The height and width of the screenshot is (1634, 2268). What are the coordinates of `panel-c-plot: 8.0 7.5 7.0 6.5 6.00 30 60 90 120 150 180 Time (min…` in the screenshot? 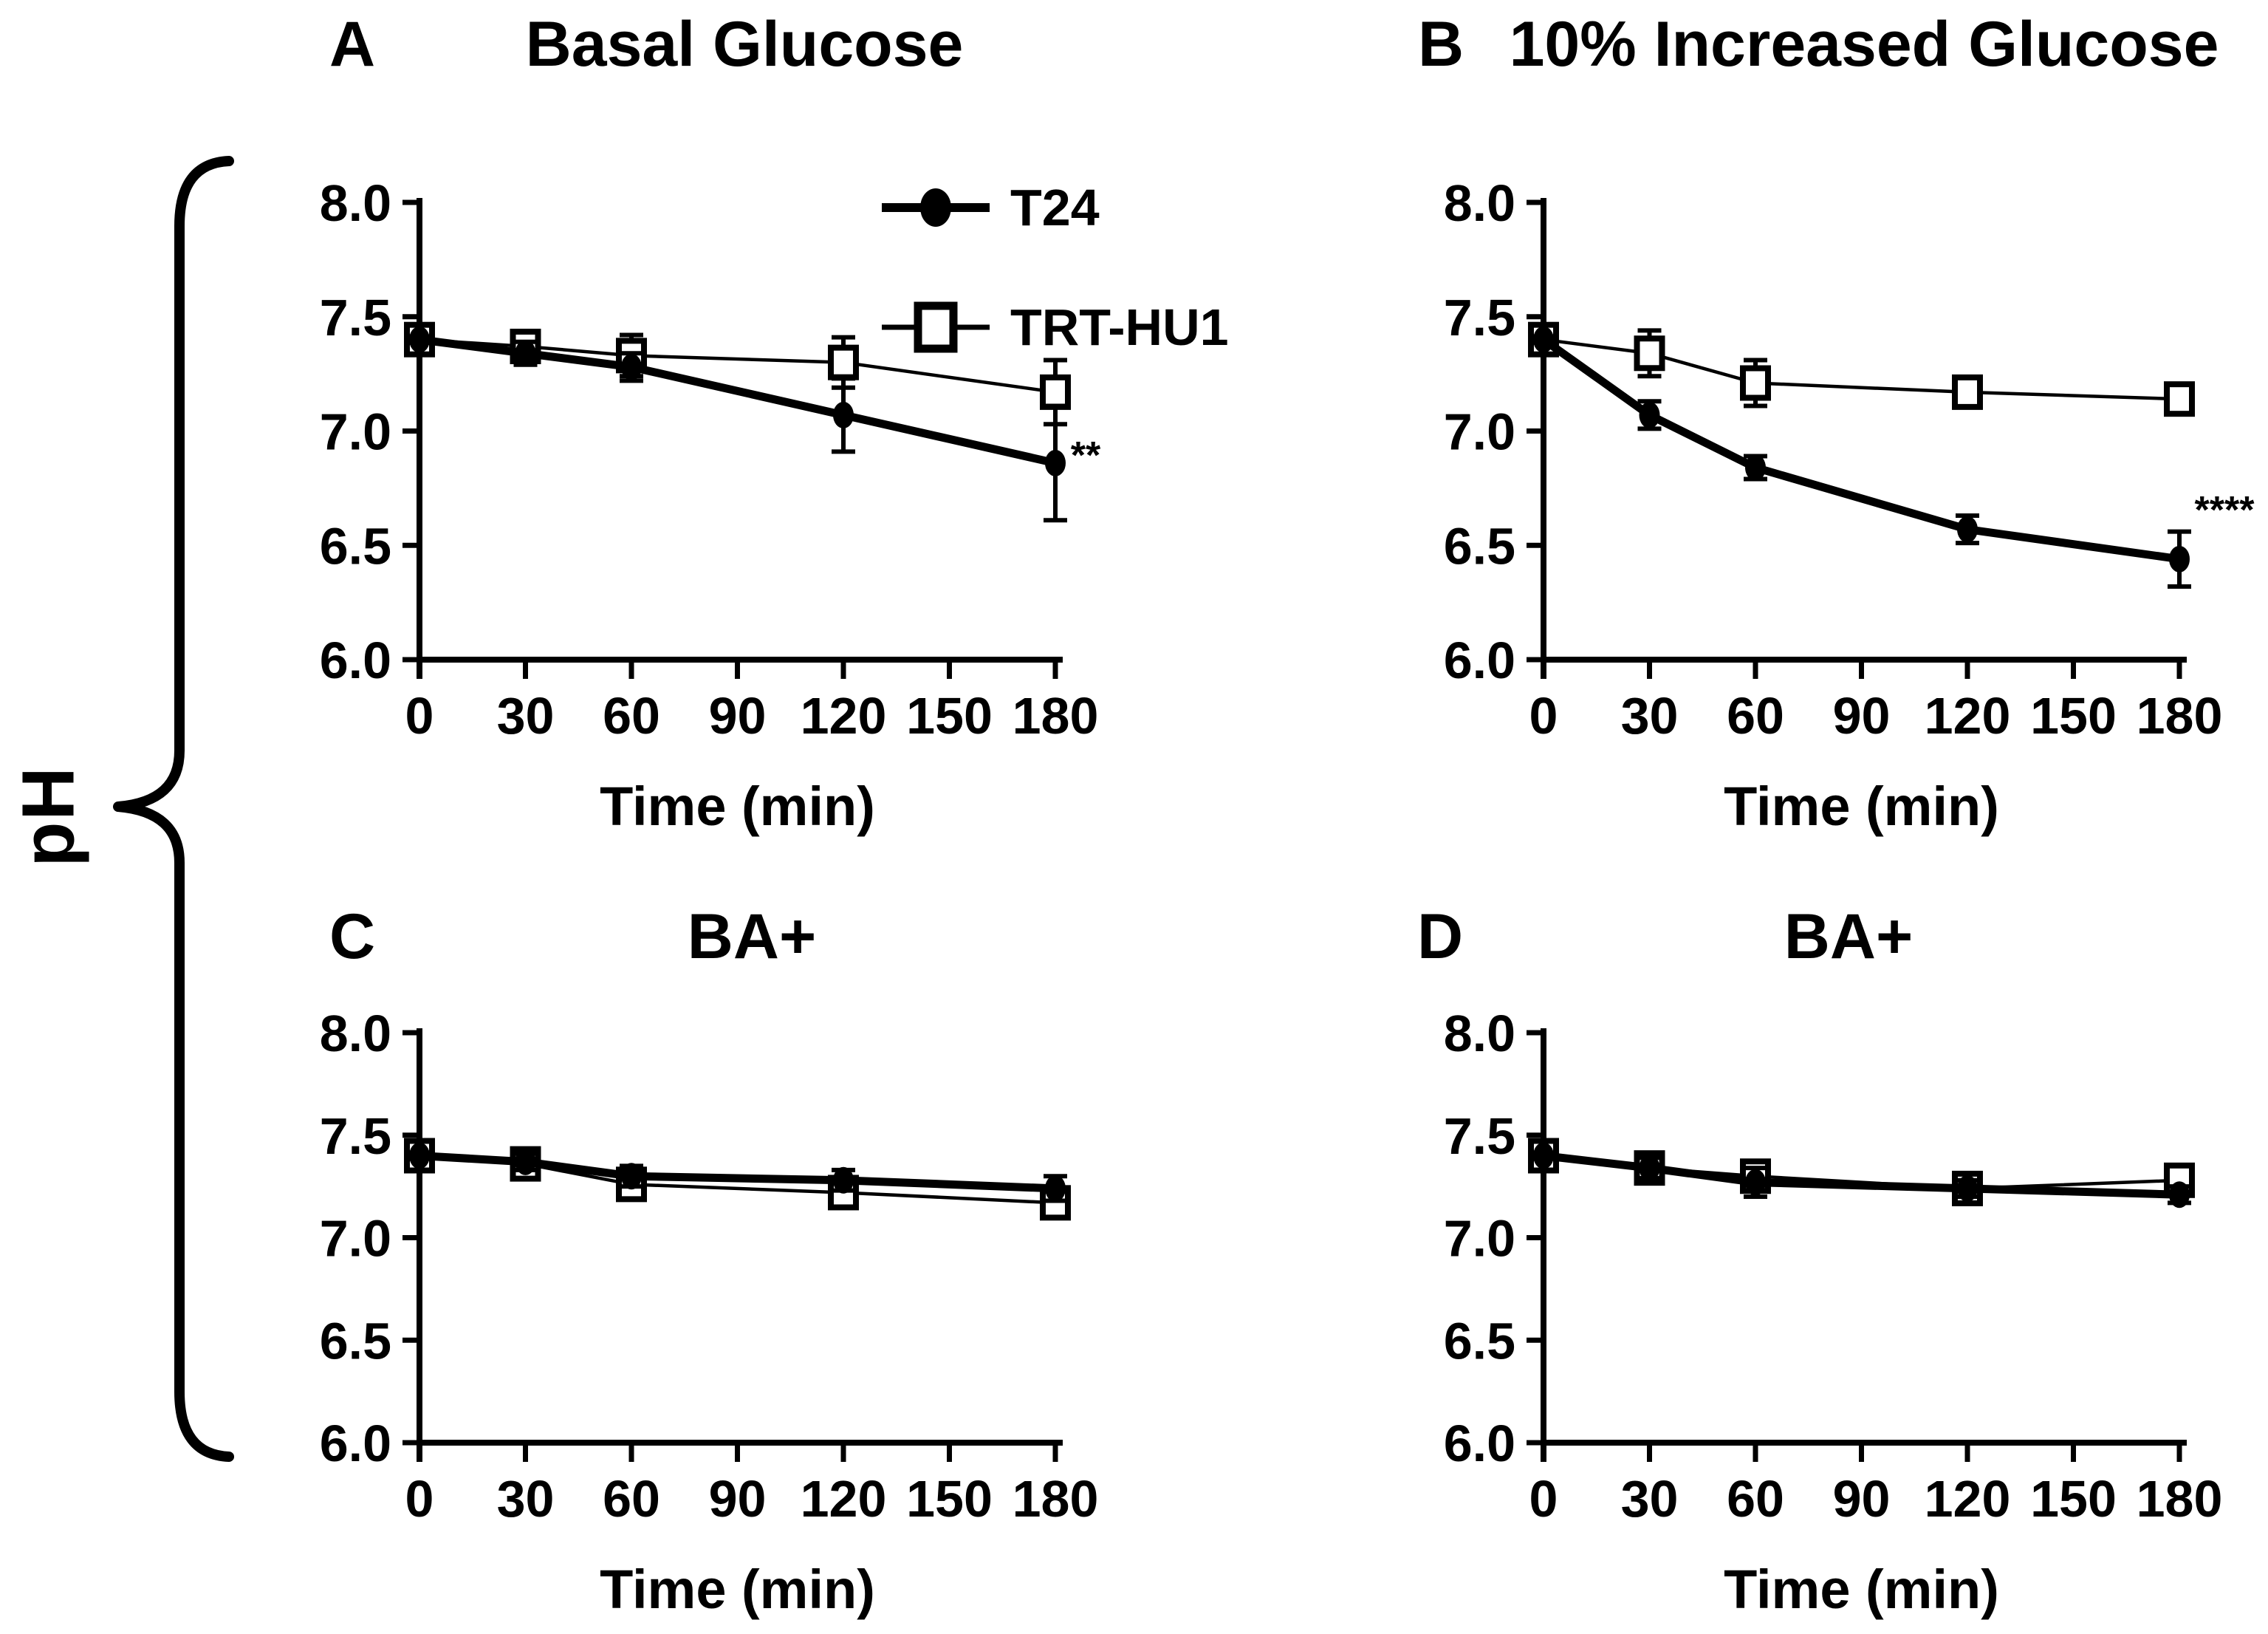 It's located at (709, 1312).